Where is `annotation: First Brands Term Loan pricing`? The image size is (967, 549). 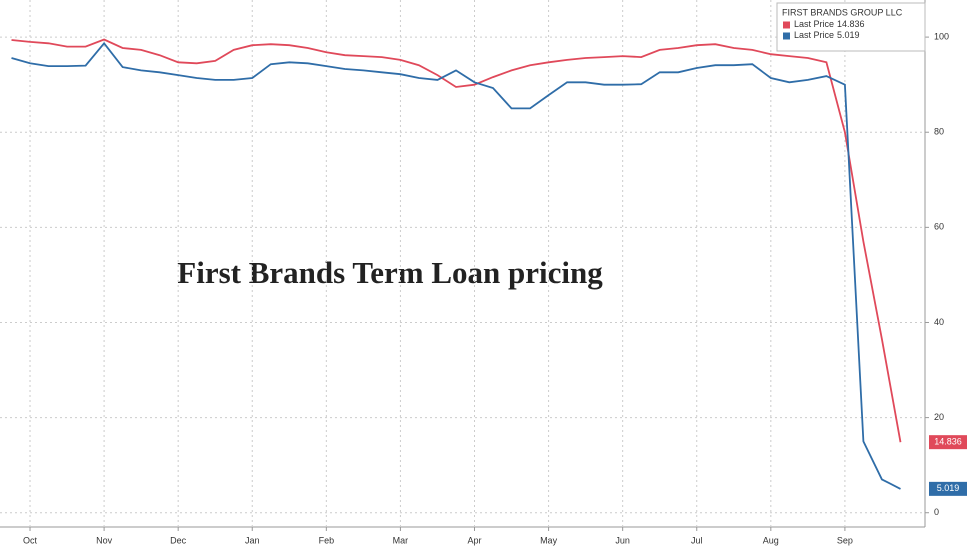 annotation: First Brands Term Loan pricing is located at coordinates (390, 272).